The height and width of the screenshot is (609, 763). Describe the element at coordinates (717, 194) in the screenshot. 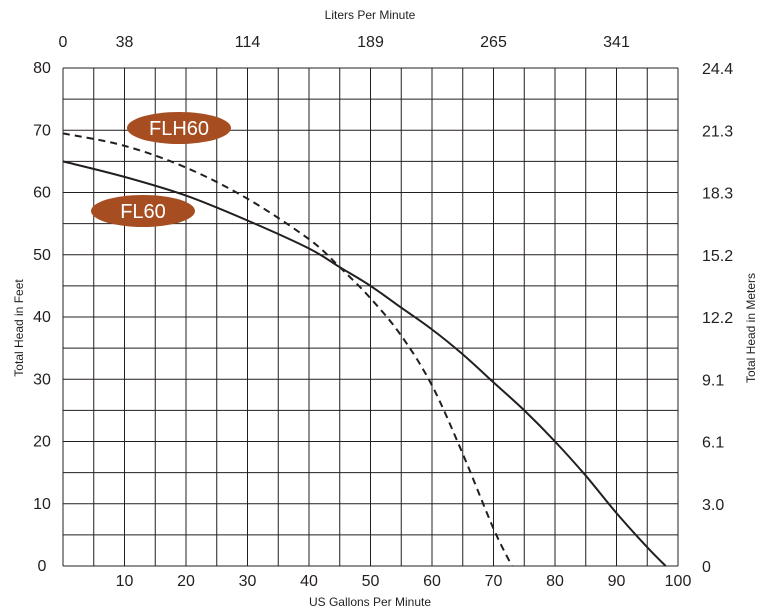

I see `y2-tick-label: 18.3` at that location.